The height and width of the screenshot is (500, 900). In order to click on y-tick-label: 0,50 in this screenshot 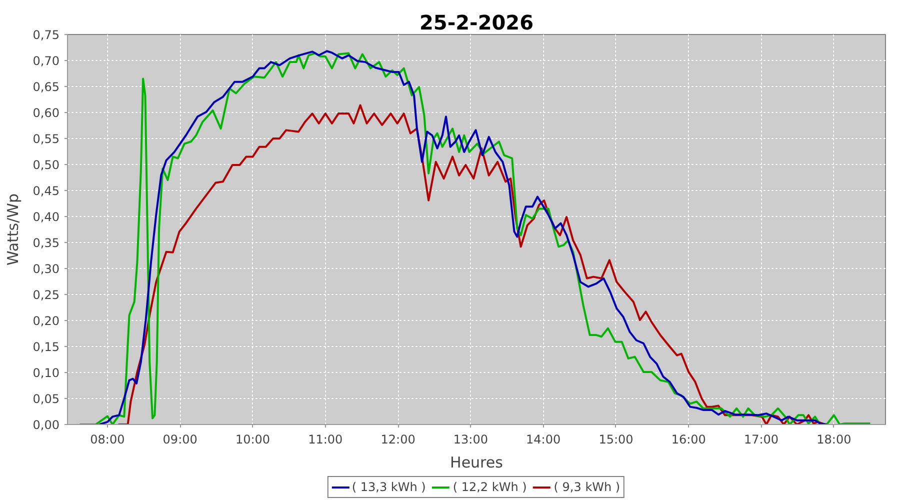, I will do `click(46, 165)`.